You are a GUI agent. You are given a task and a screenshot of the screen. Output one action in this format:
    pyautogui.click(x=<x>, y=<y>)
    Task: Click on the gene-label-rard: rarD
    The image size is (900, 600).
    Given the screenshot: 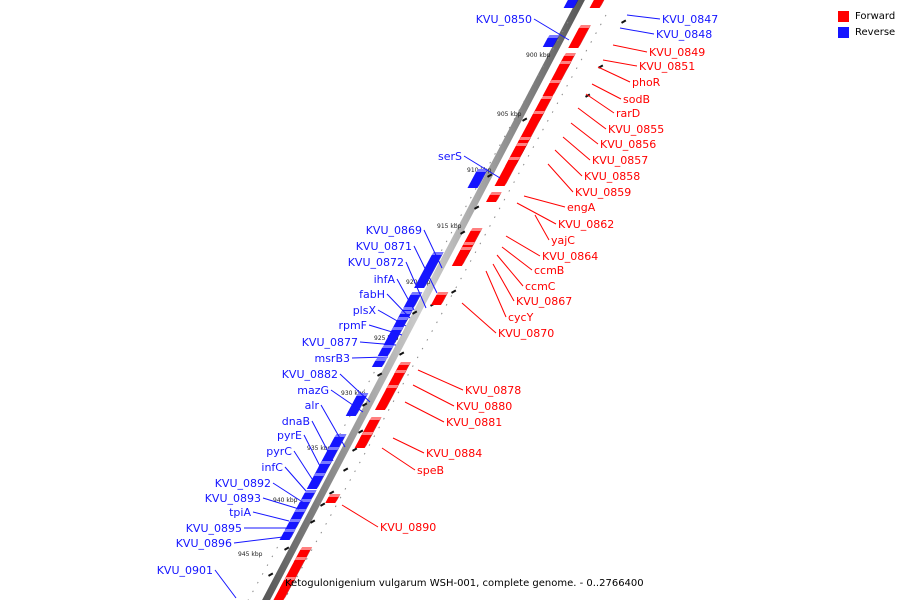 What is the action you would take?
    pyautogui.click(x=612, y=106)
    